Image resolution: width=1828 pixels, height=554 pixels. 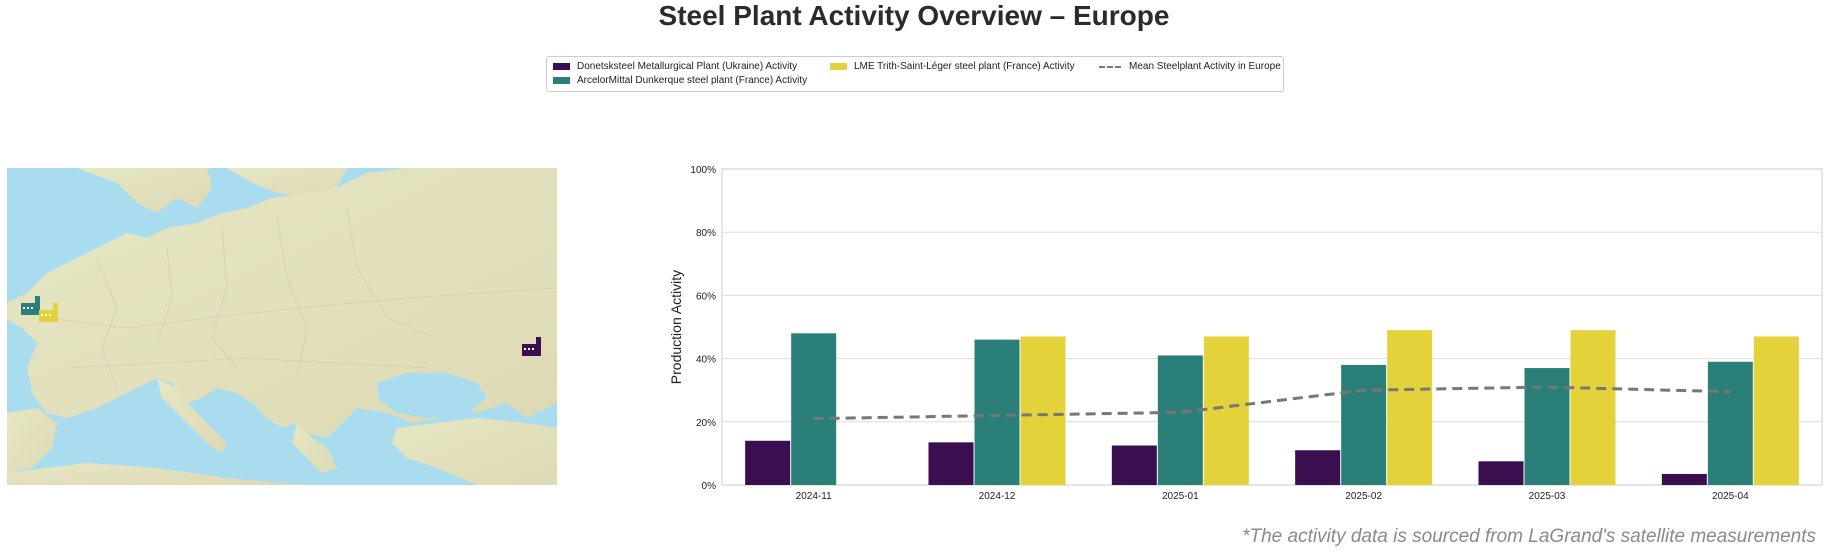 What do you see at coordinates (1730, 496) in the screenshot?
I see `x-tick-label: 2025-04` at bounding box center [1730, 496].